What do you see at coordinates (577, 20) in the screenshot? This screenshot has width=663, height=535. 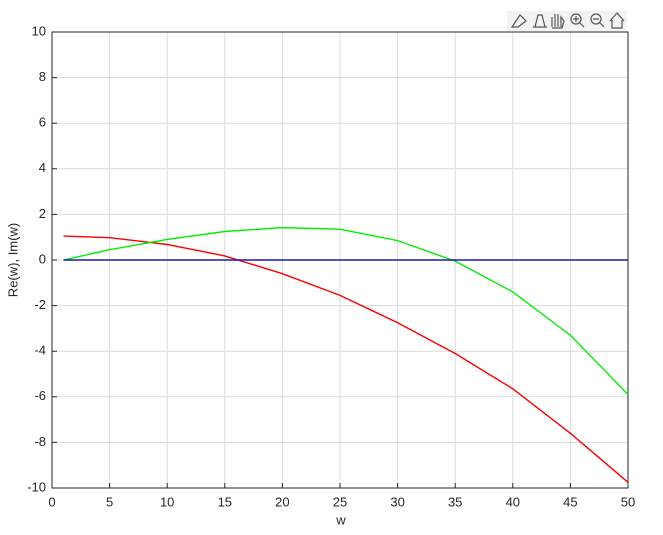 I see `zoom-in-icon` at bounding box center [577, 20].